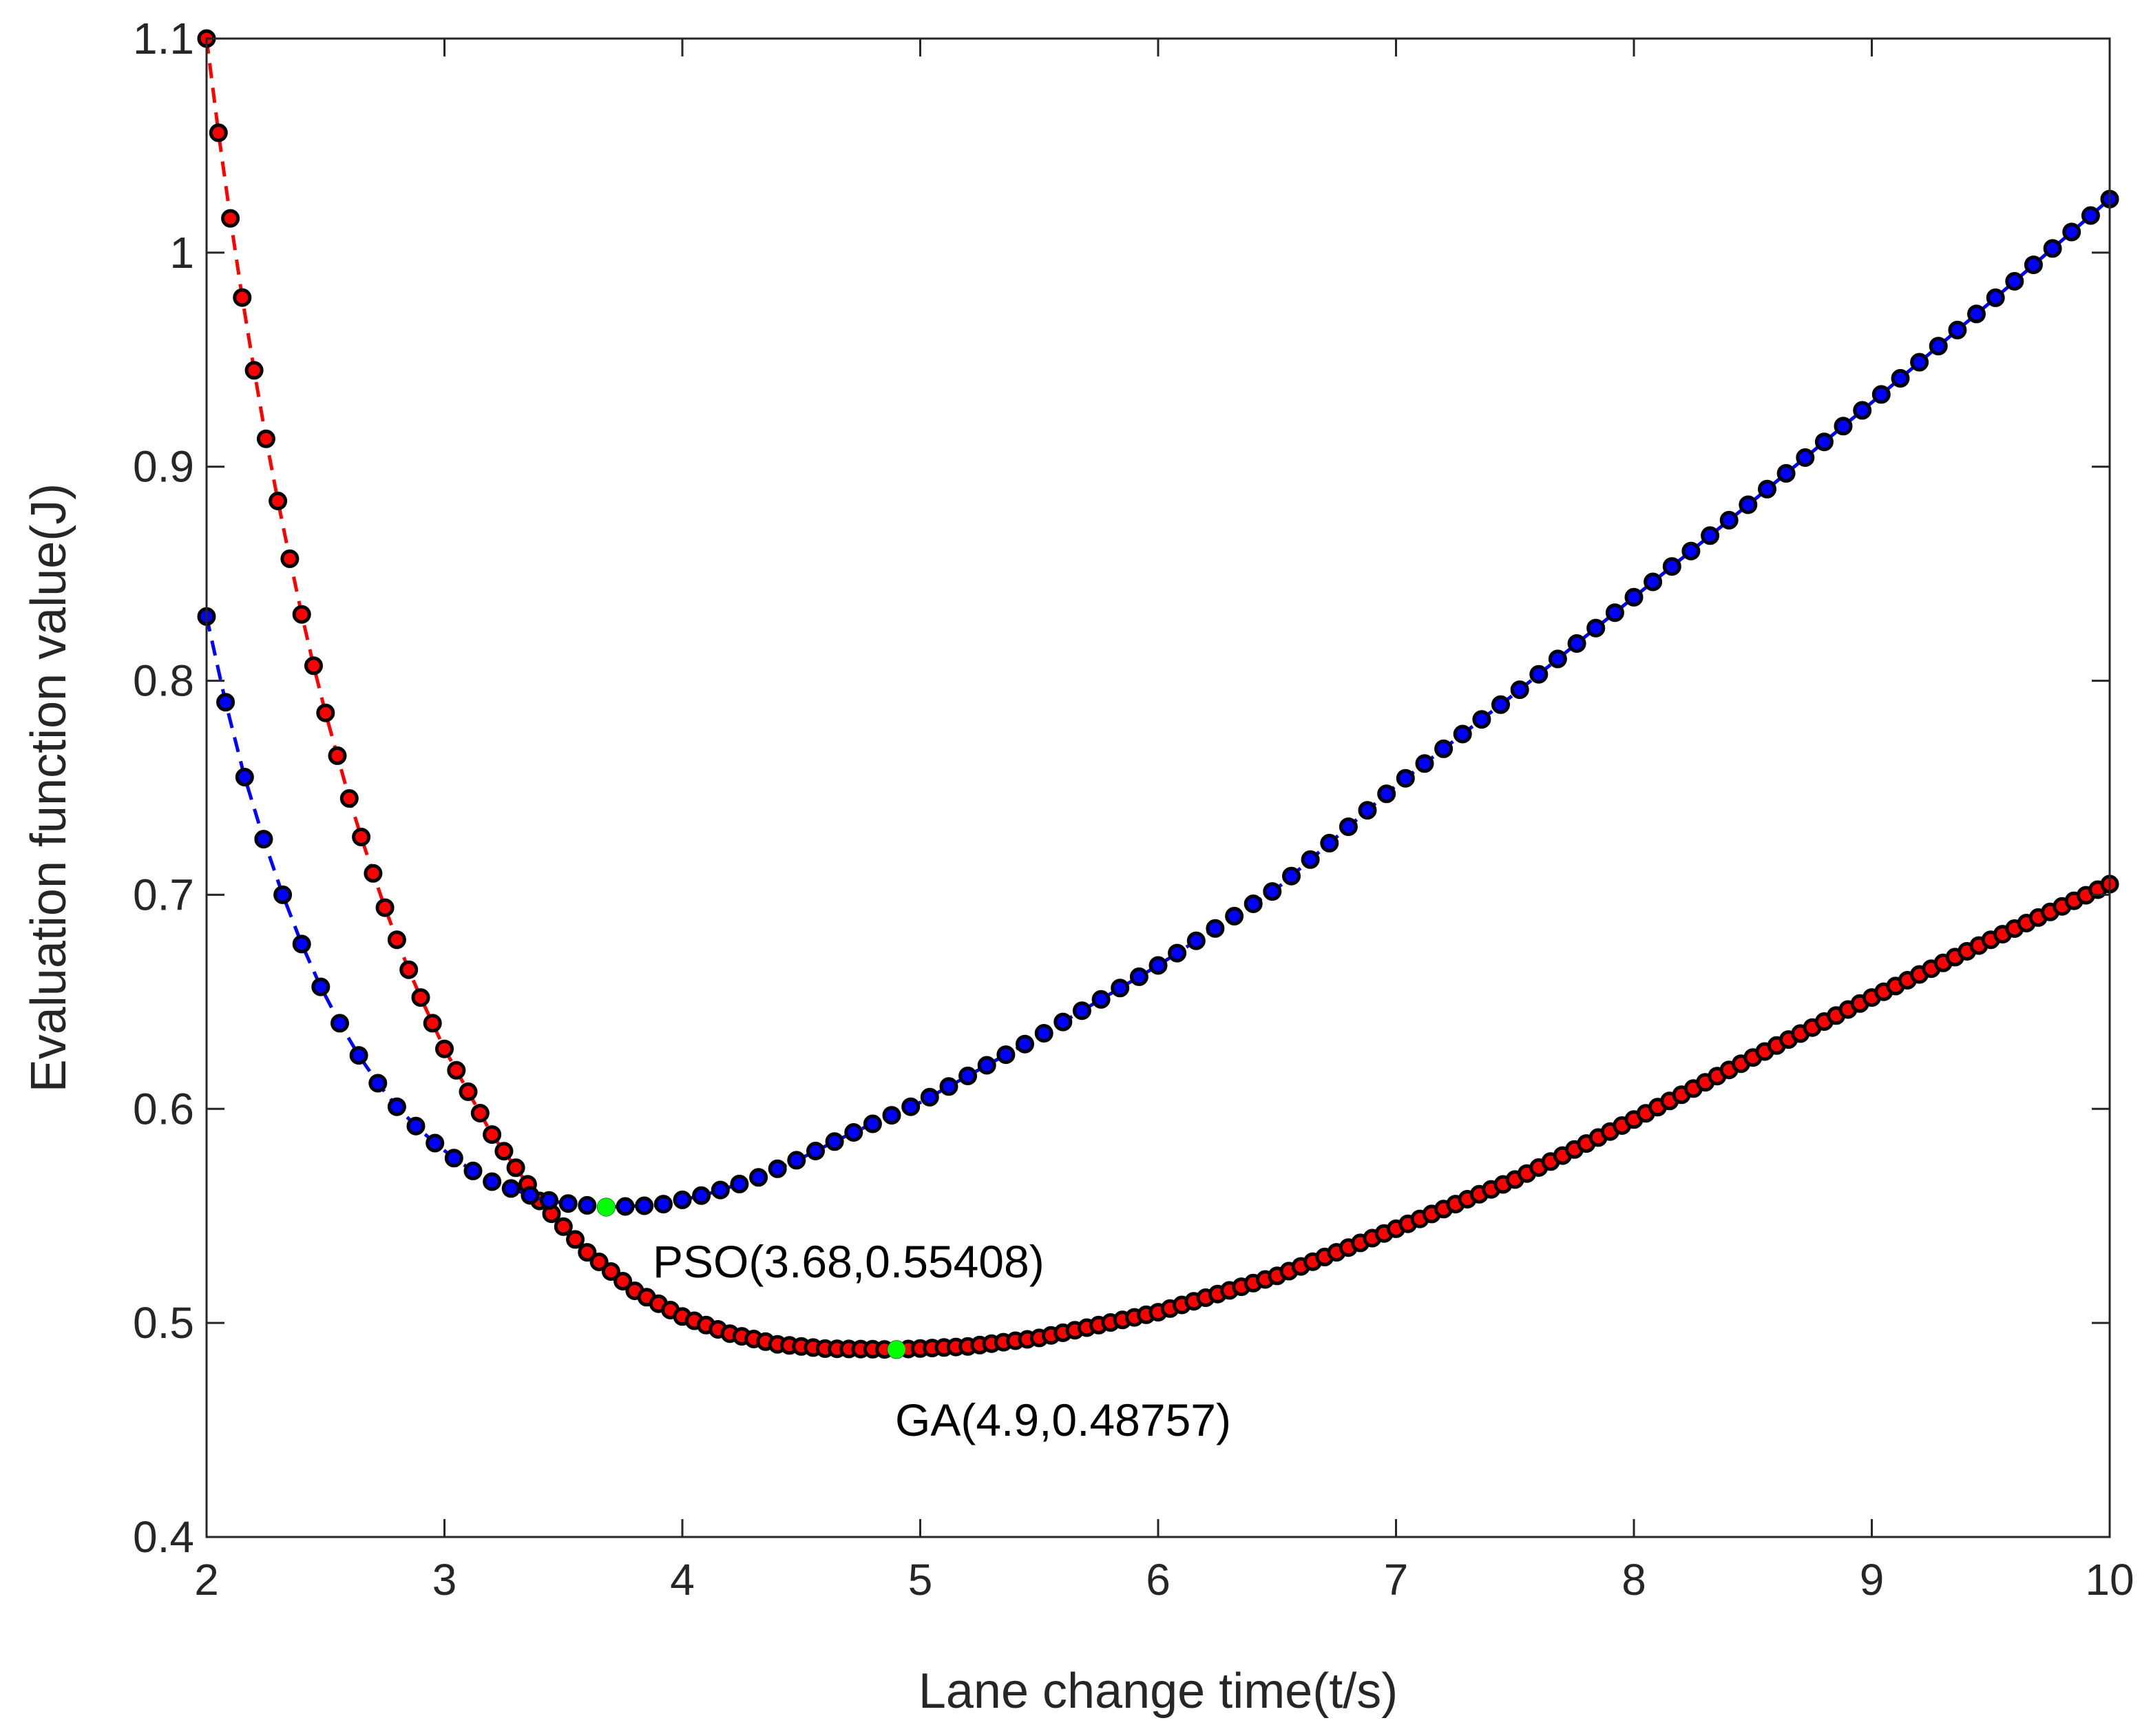  What do you see at coordinates (163, 681) in the screenshot?
I see `y-tick-label: 0.8` at bounding box center [163, 681].